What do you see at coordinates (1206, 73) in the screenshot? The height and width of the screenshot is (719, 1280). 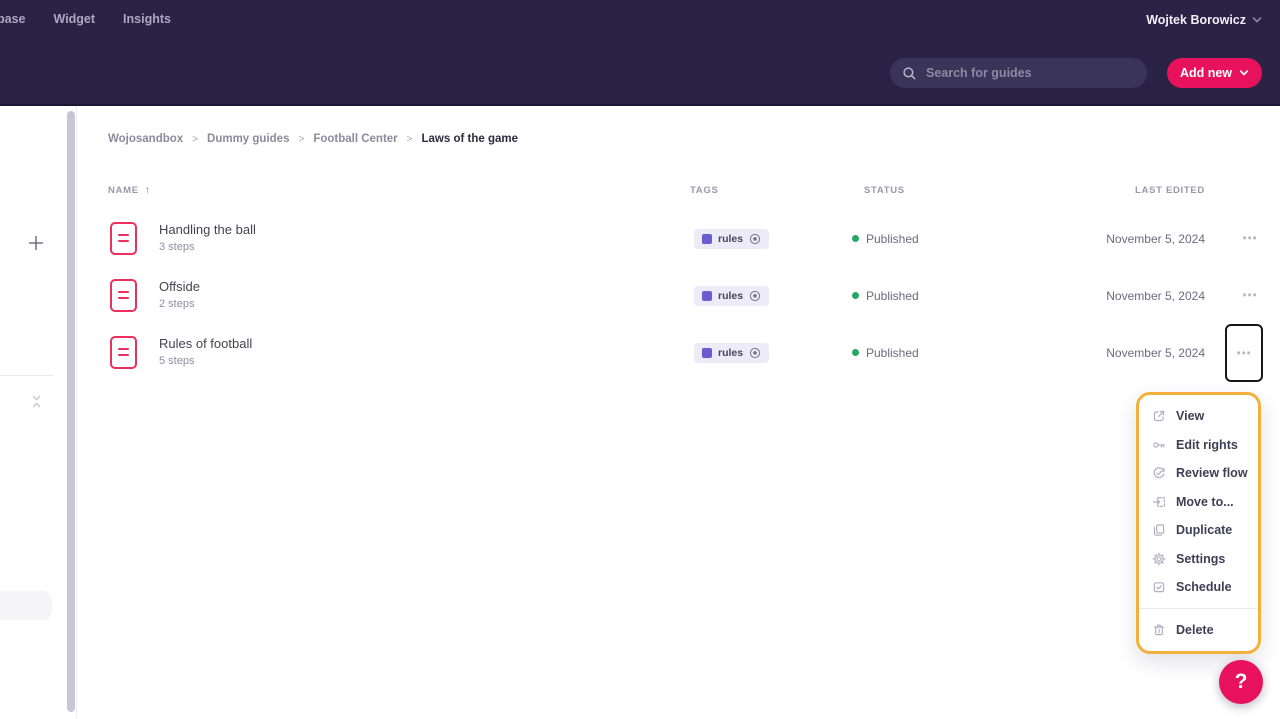 I see `add-new-label: Add new` at bounding box center [1206, 73].